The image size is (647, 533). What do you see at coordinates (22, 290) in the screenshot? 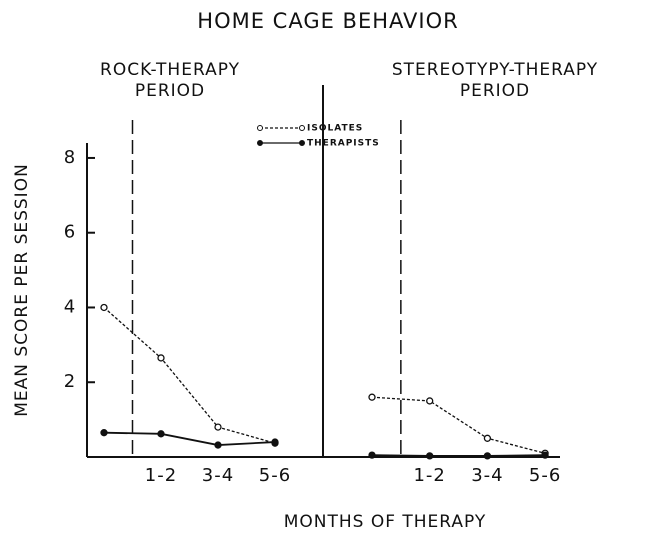
I see `y-axis-label: MEAN SCORE PER SESSION` at bounding box center [22, 290].